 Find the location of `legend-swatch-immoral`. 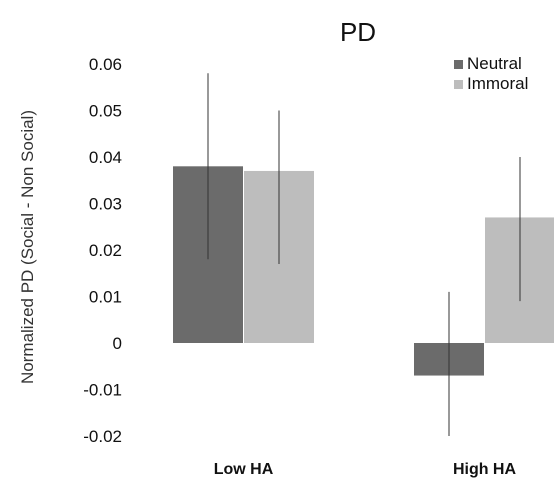

legend-swatch-immoral is located at coordinates (458, 84).